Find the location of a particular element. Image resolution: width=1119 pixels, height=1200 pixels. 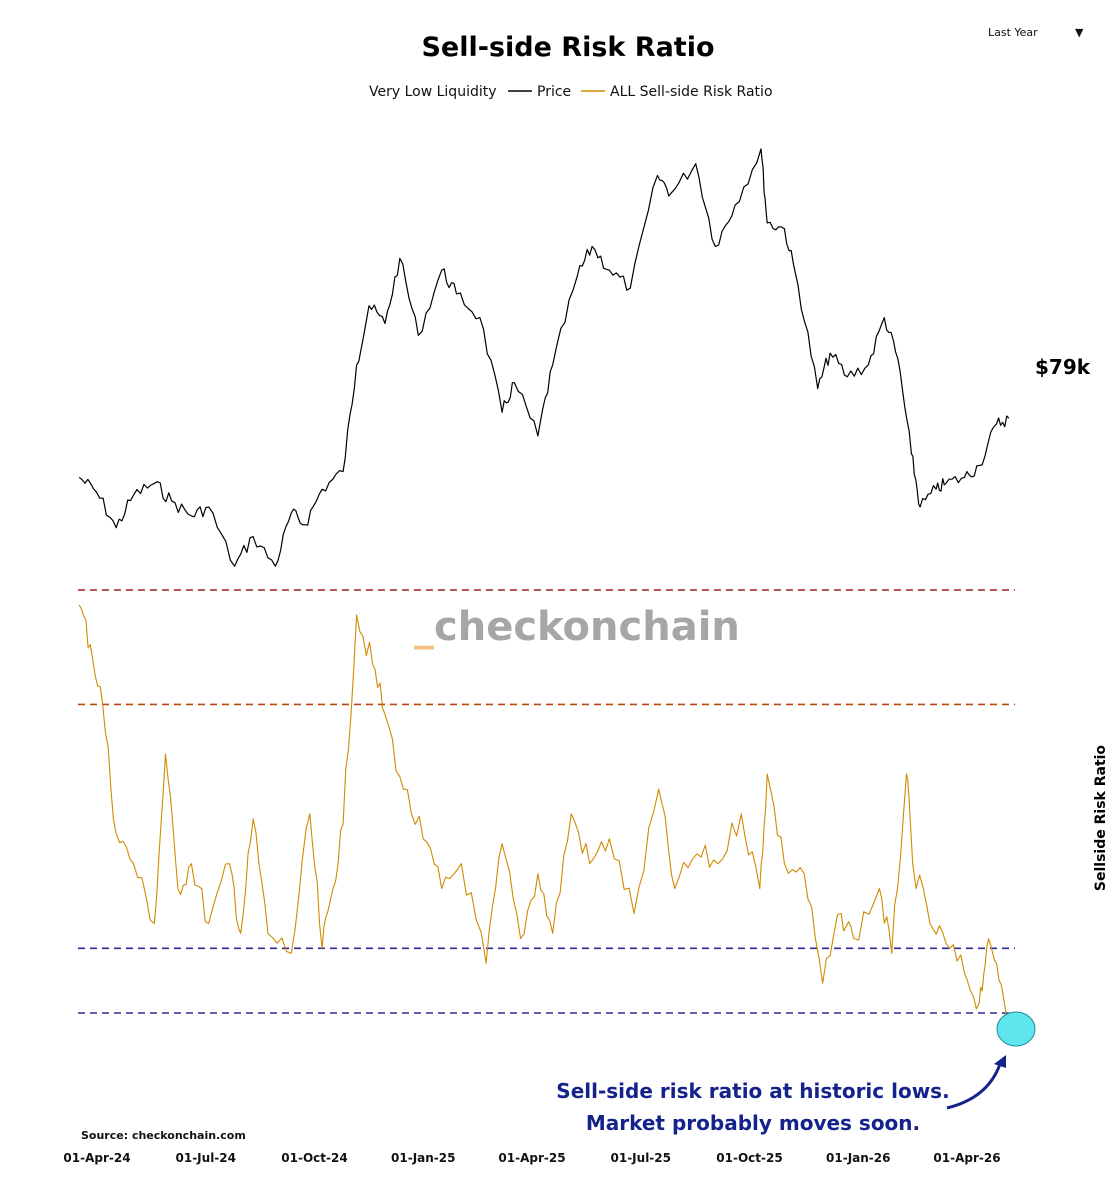

x-tick-label: 01-Apr-25 is located at coordinates (531, 1158).